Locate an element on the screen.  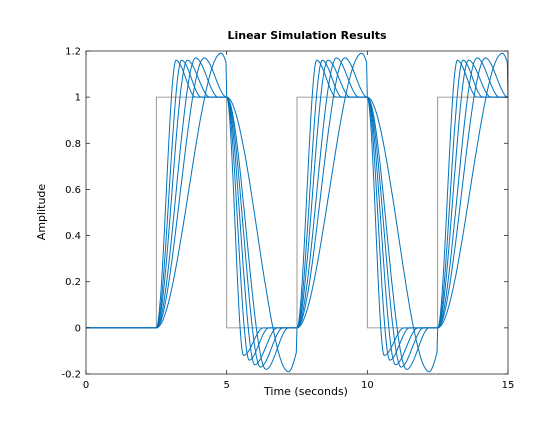
chart-title: Linear Simulation Results is located at coordinates (307, 35).